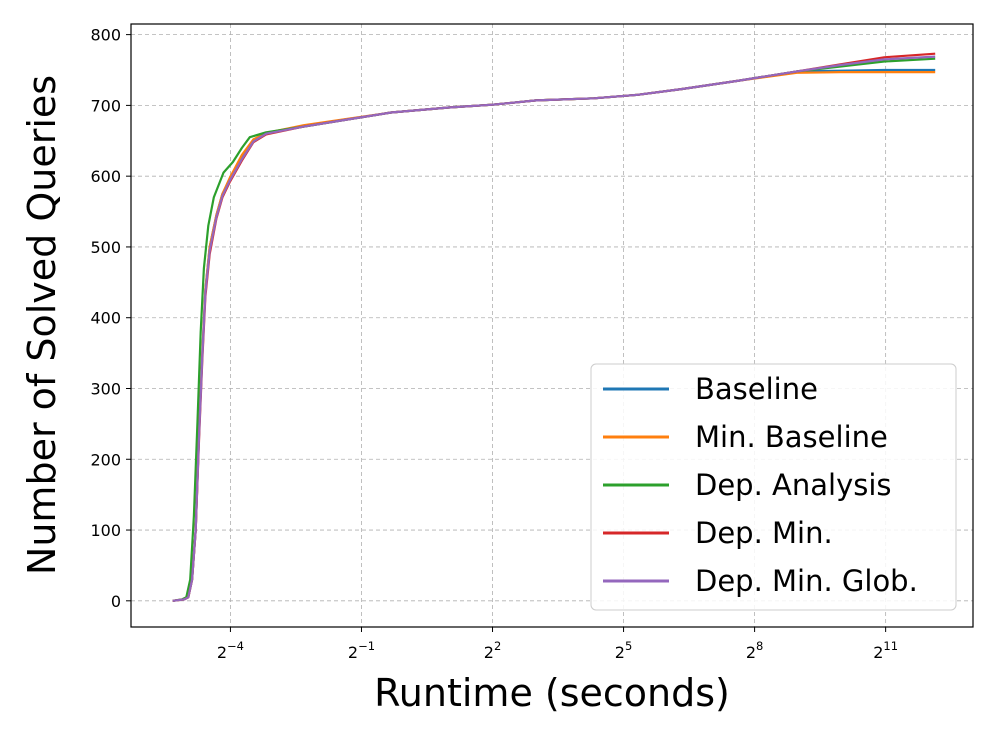 This screenshot has width=996, height=747. Describe the element at coordinates (105, 247) in the screenshot. I see `y-tick-label: 500` at that location.